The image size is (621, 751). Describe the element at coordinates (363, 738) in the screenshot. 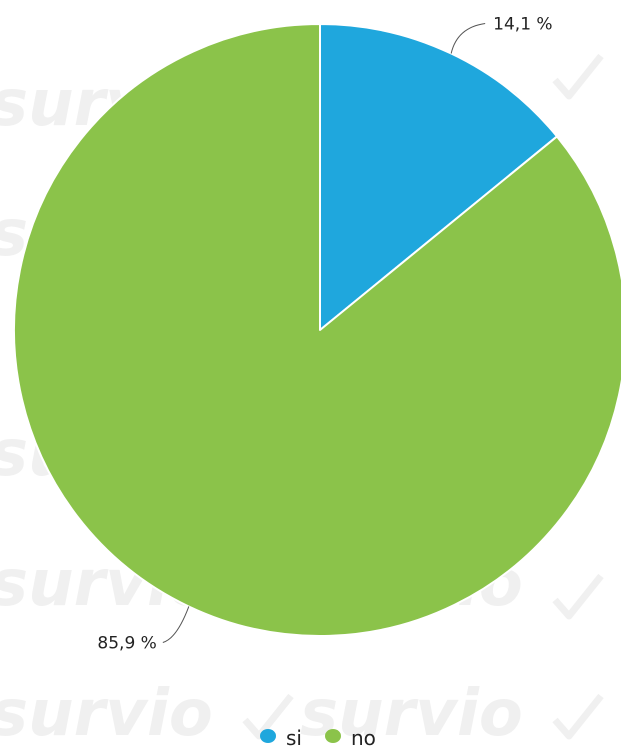

I see `legend-label-no: no` at that location.